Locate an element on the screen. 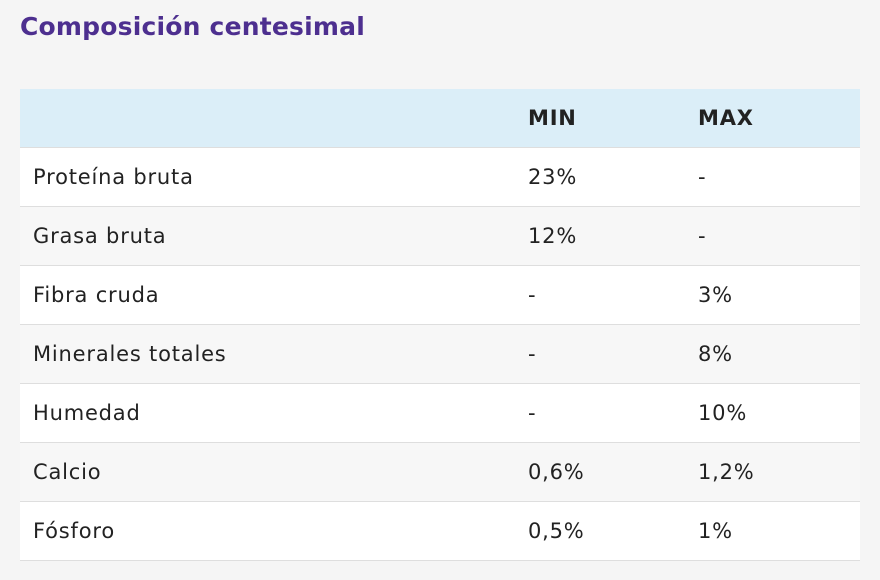 Image resolution: width=880 pixels, height=580 pixels. header-cell is located at coordinates (274, 118).